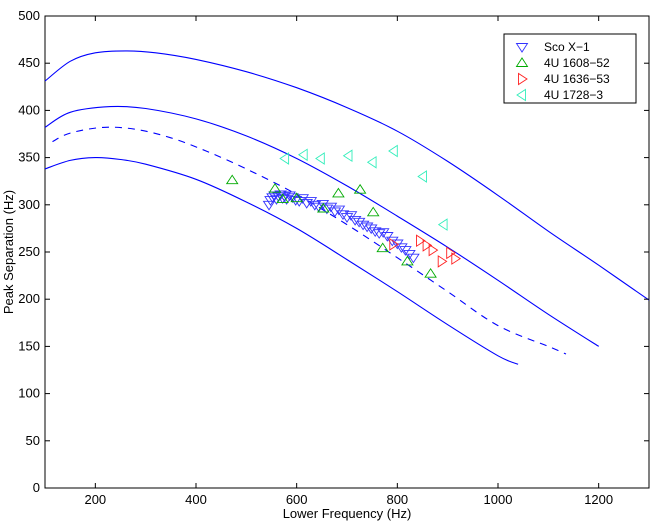  I want to click on x-tick-label: 400, so click(196, 499).